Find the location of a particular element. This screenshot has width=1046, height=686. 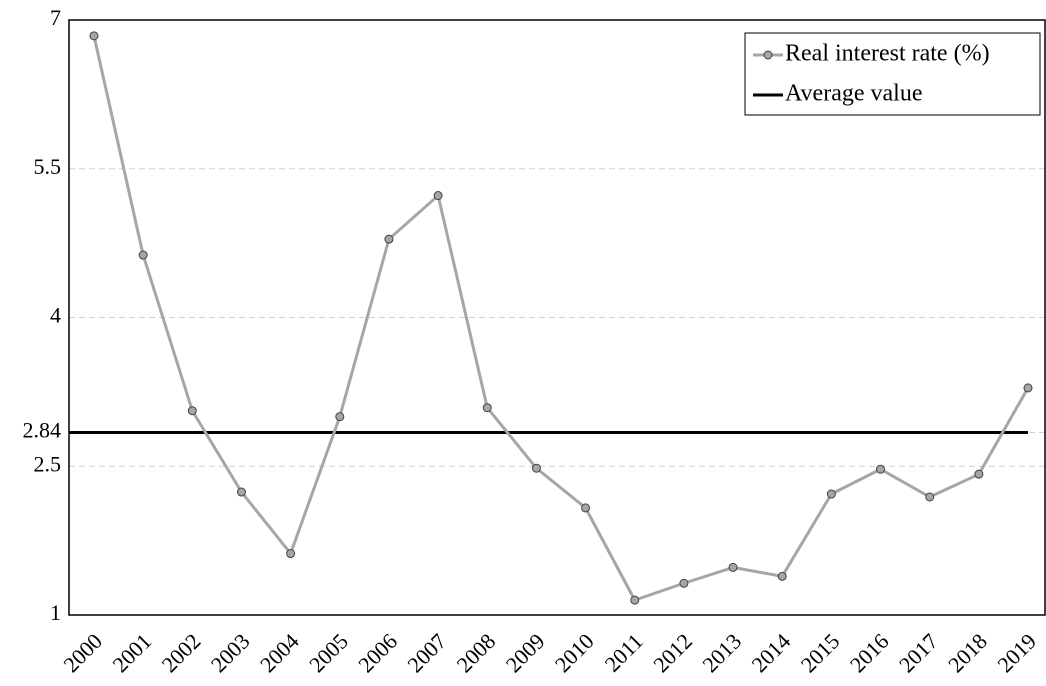

legend-box is located at coordinates (892, 74).